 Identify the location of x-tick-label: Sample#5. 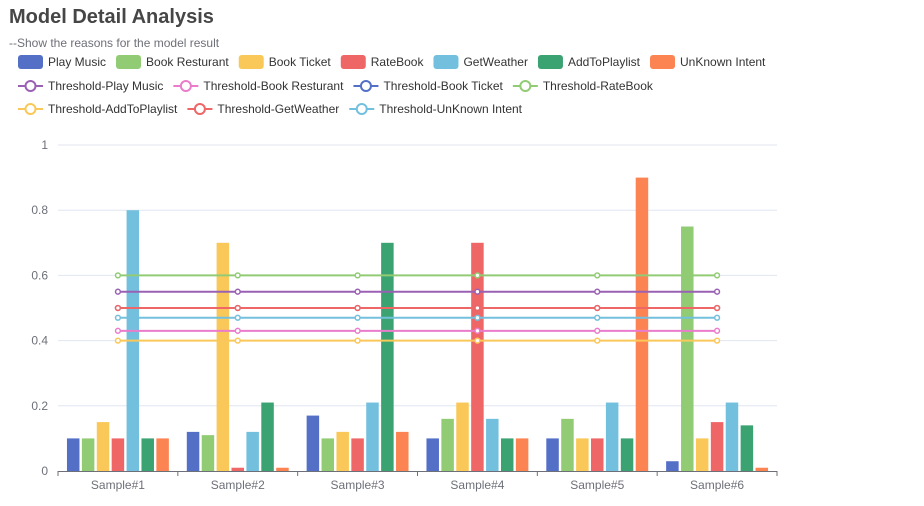
(597, 485).